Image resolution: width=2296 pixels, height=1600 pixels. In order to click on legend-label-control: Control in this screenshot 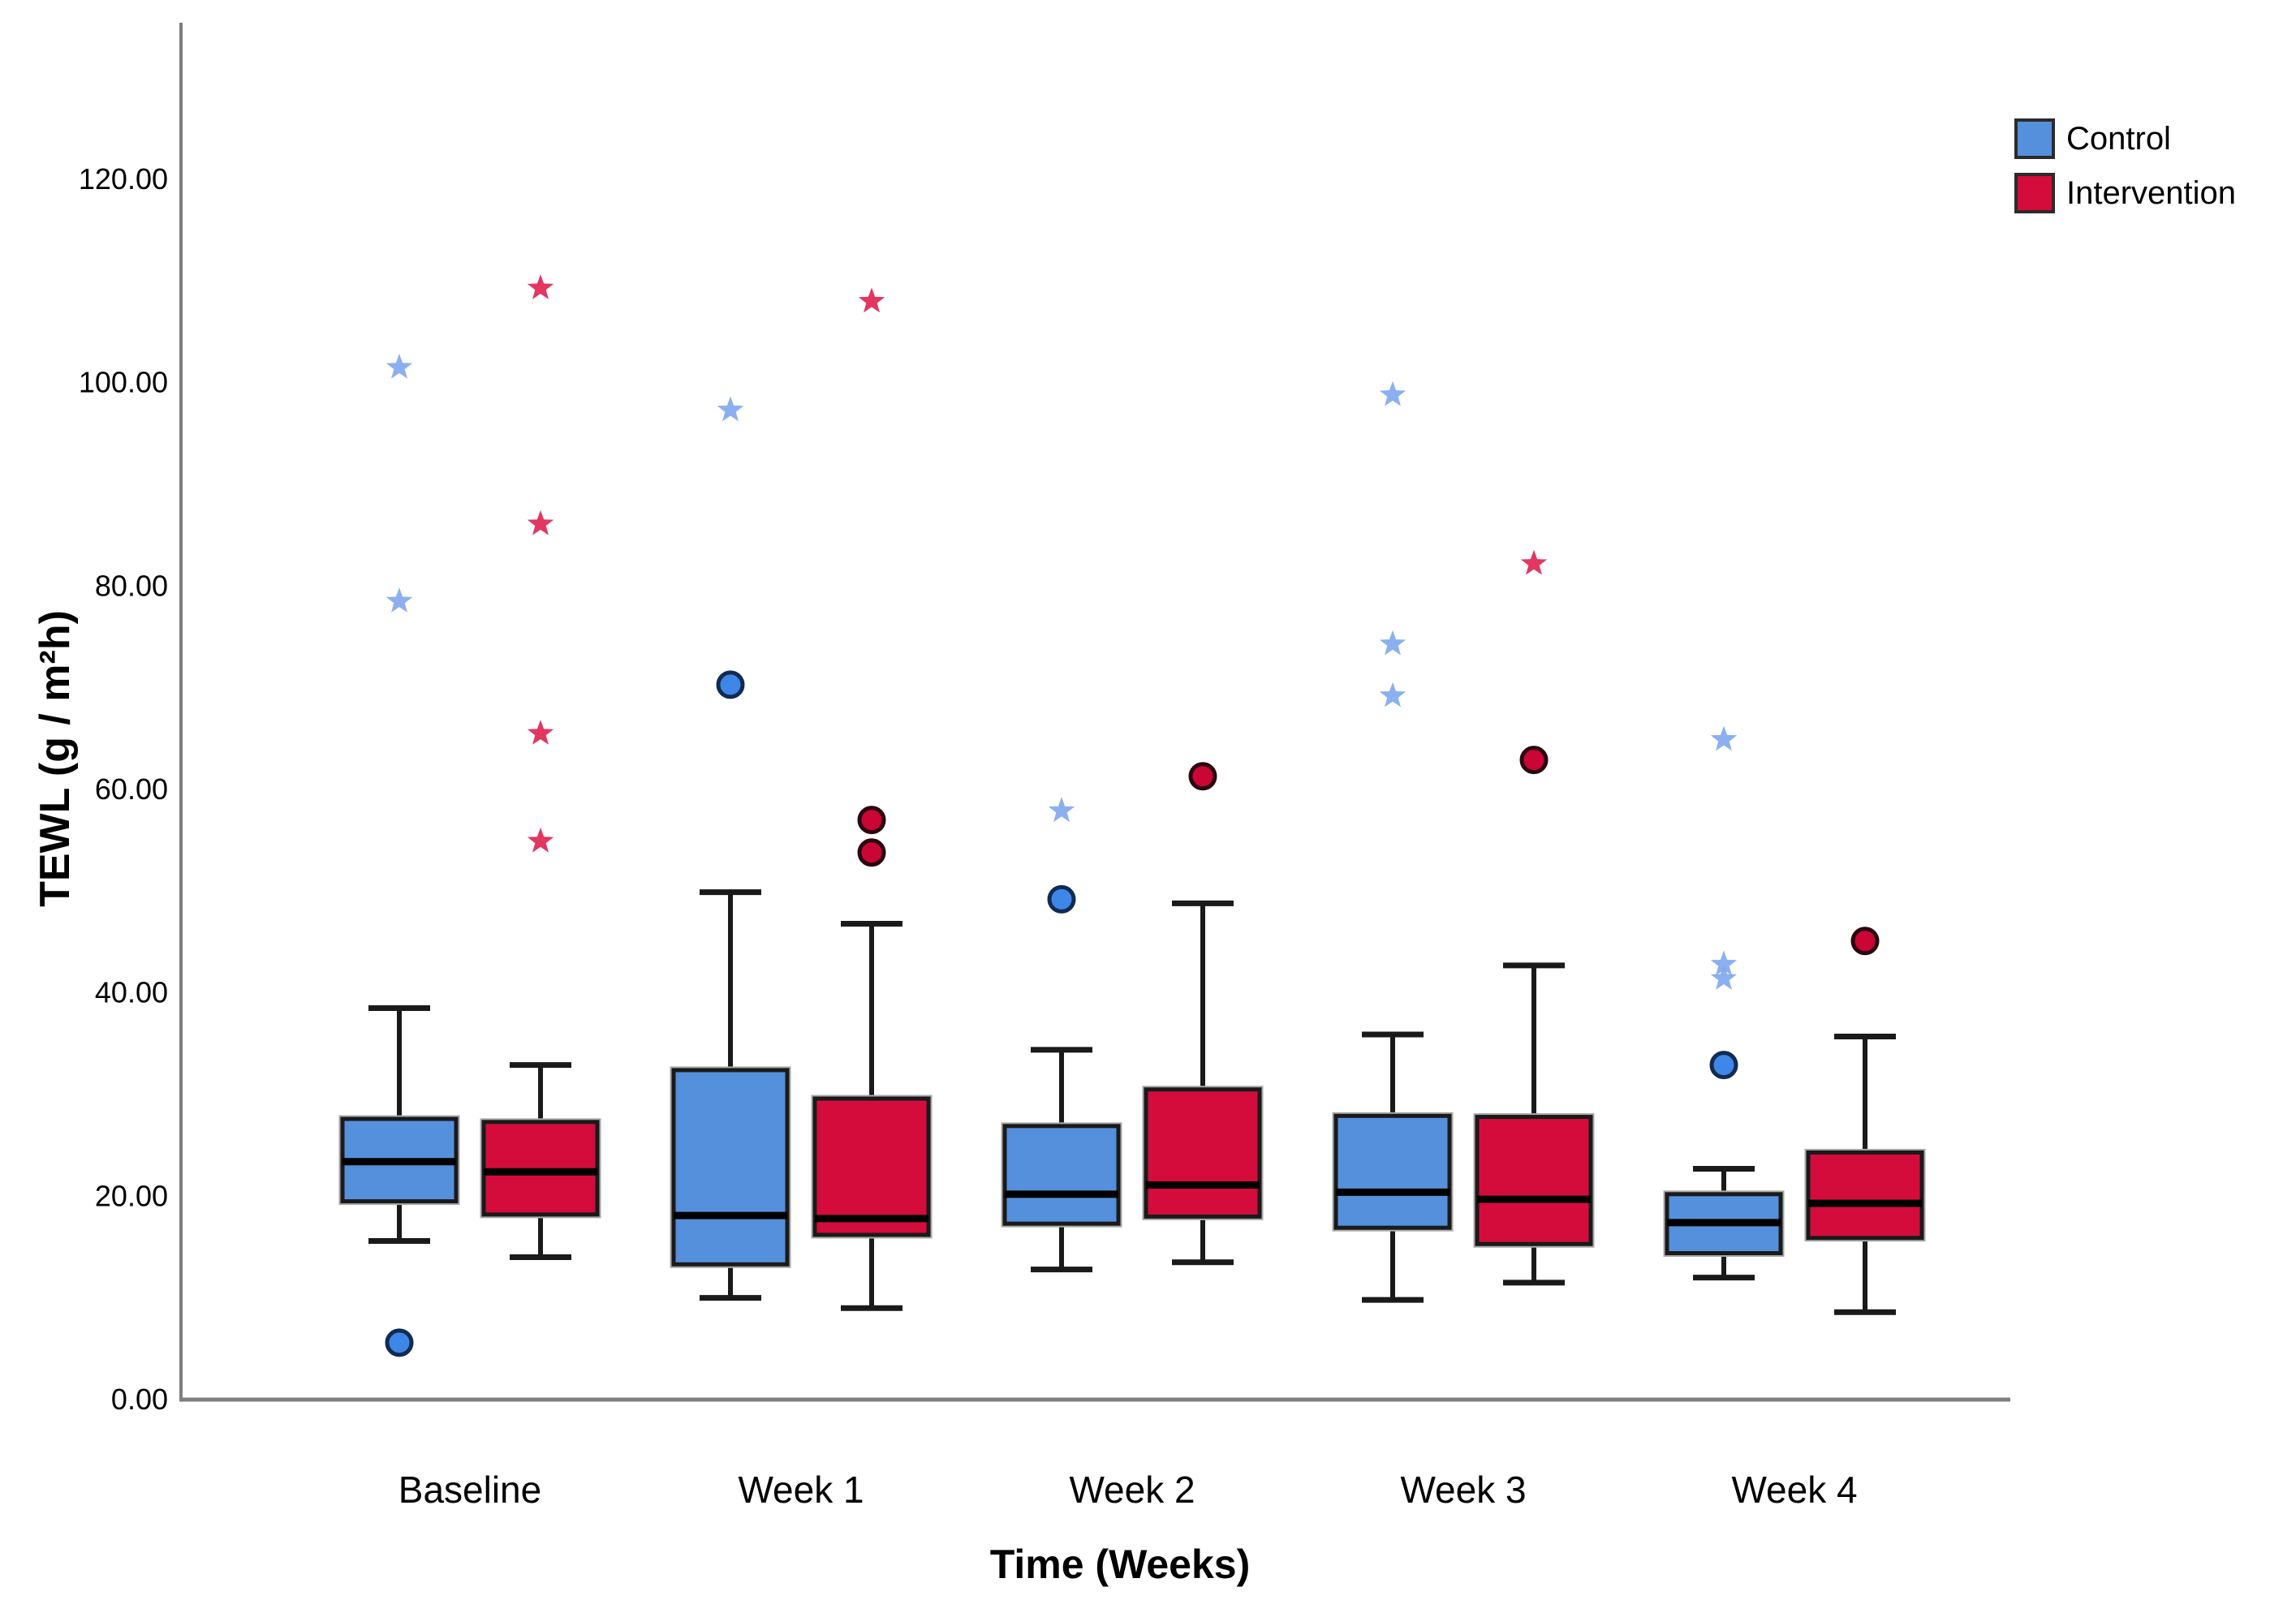, I will do `click(2119, 139)`.